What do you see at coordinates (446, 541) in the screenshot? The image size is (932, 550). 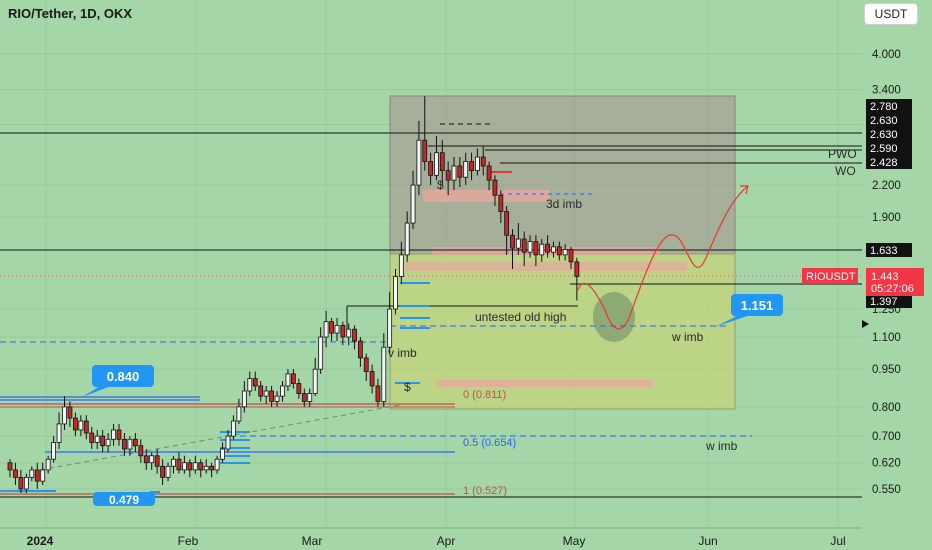 I see `x-tick-label: Apr` at bounding box center [446, 541].